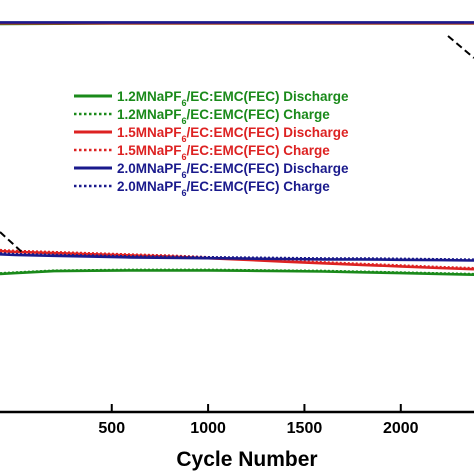 The image size is (474, 474). I want to click on x-tick-label-3: 2000, so click(401, 428).